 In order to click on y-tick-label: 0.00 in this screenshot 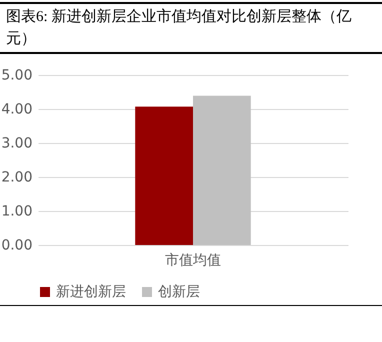, I will do `click(16, 246)`.